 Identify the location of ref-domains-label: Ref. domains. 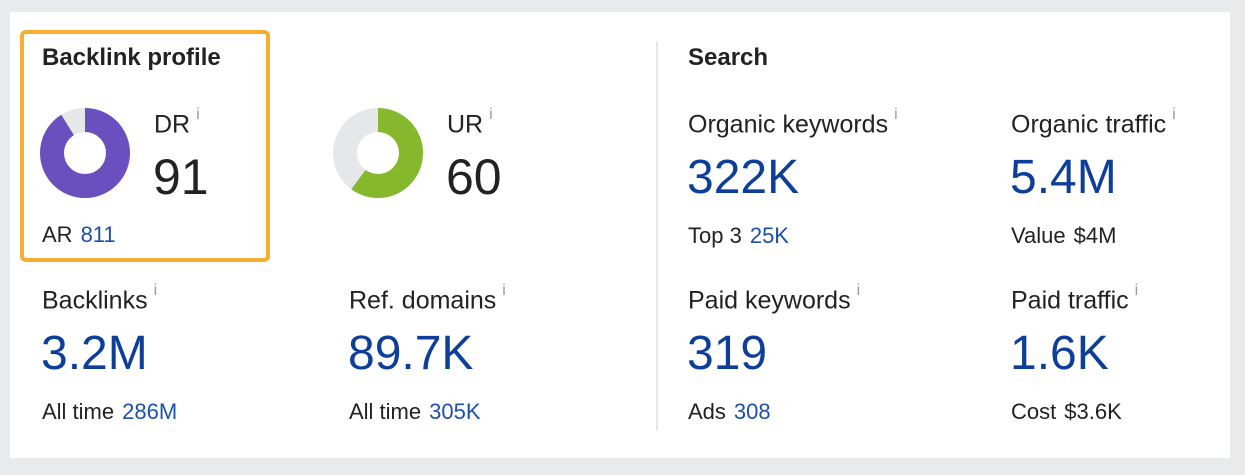
(423, 300).